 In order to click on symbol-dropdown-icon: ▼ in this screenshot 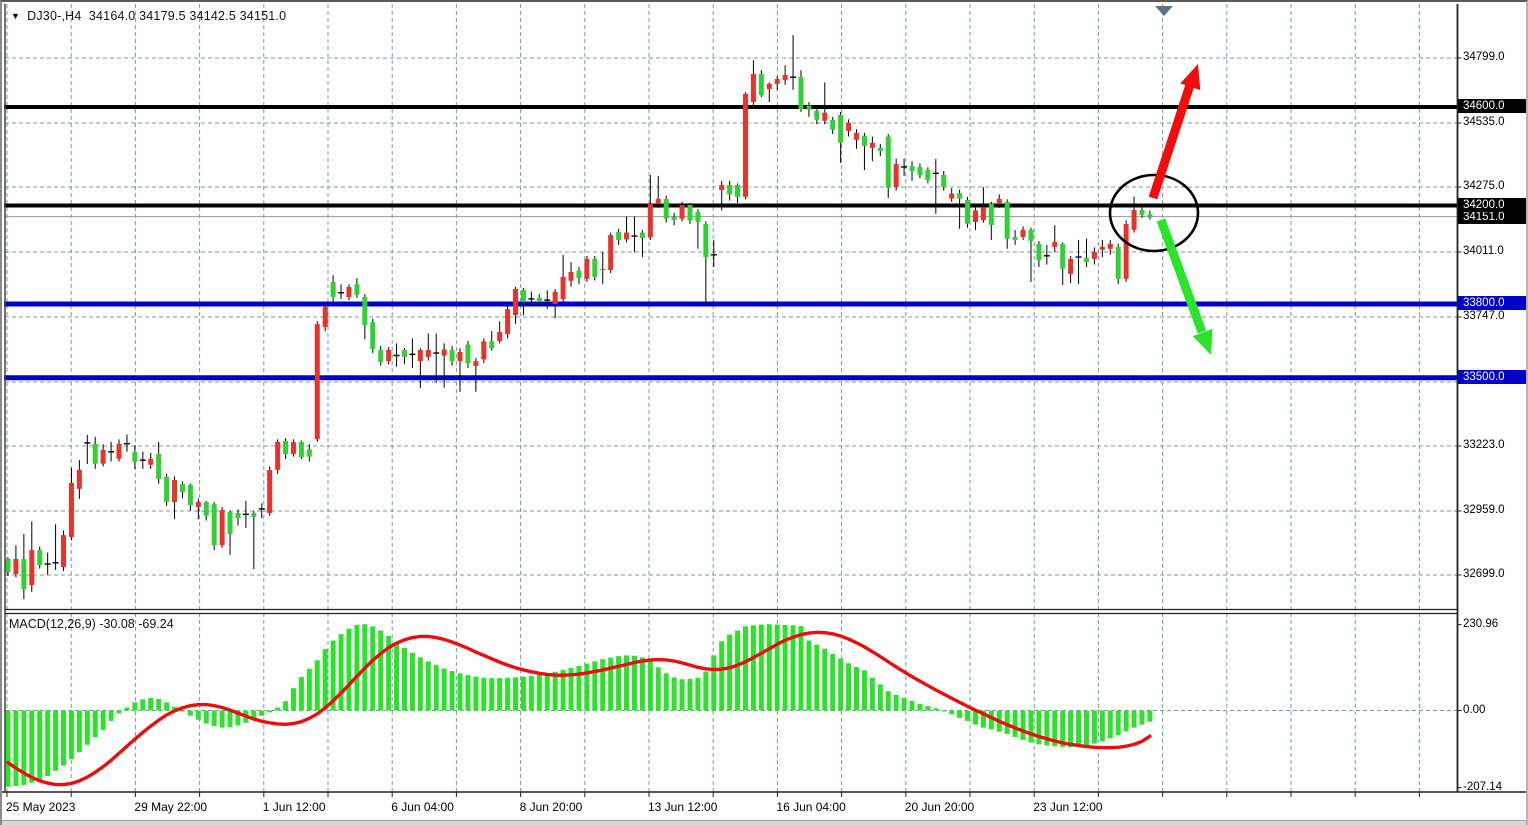, I will do `click(16, 16)`.